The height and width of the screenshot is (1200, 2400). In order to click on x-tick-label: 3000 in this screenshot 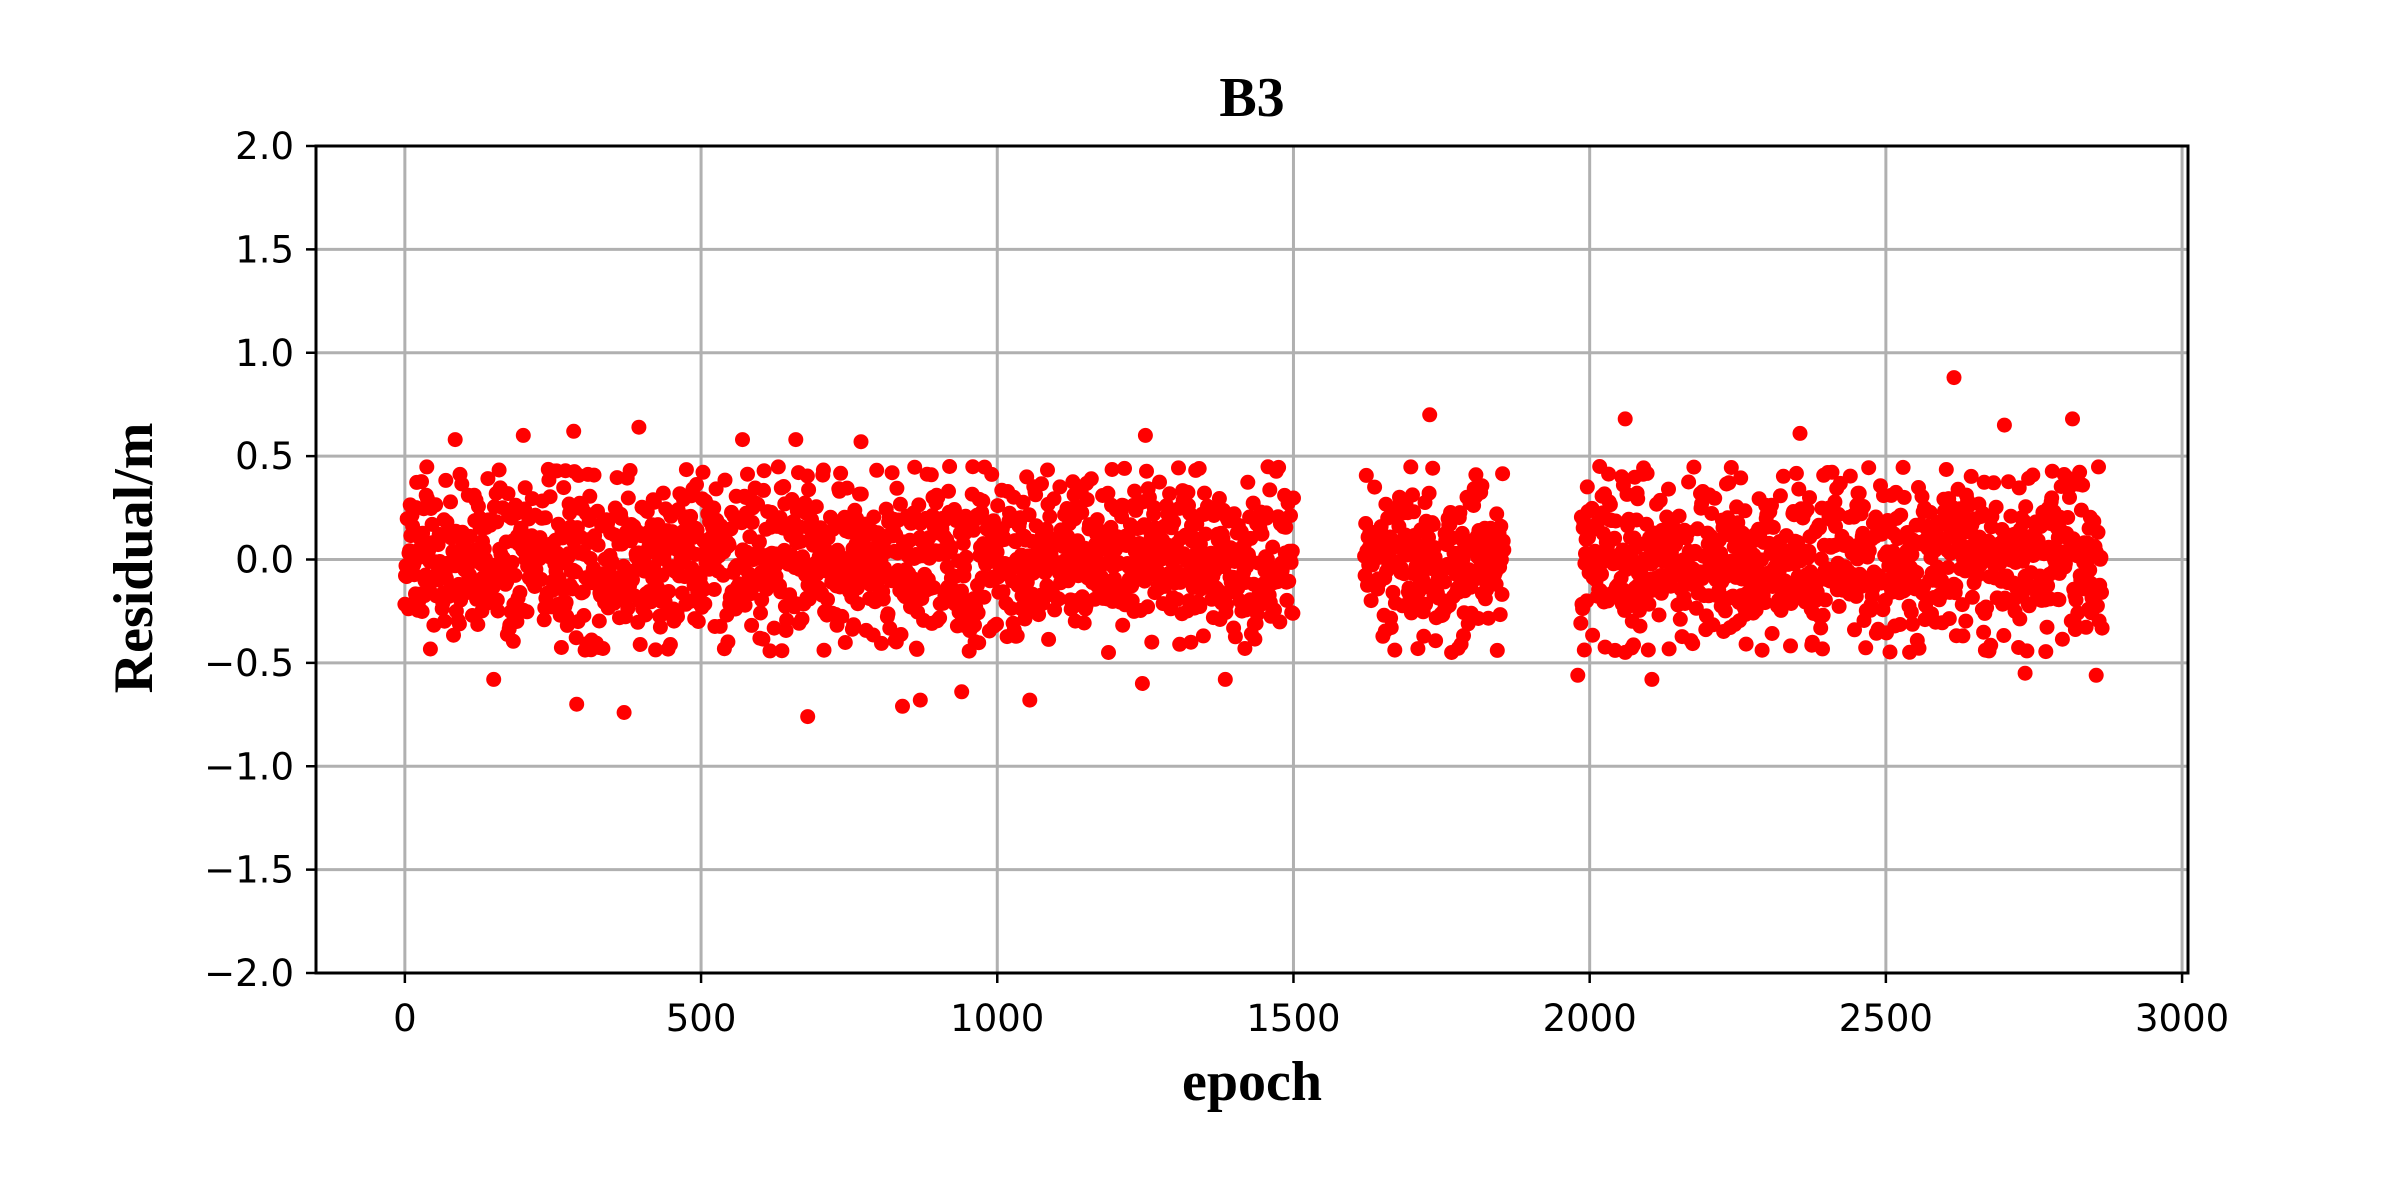, I will do `click(2182, 1018)`.